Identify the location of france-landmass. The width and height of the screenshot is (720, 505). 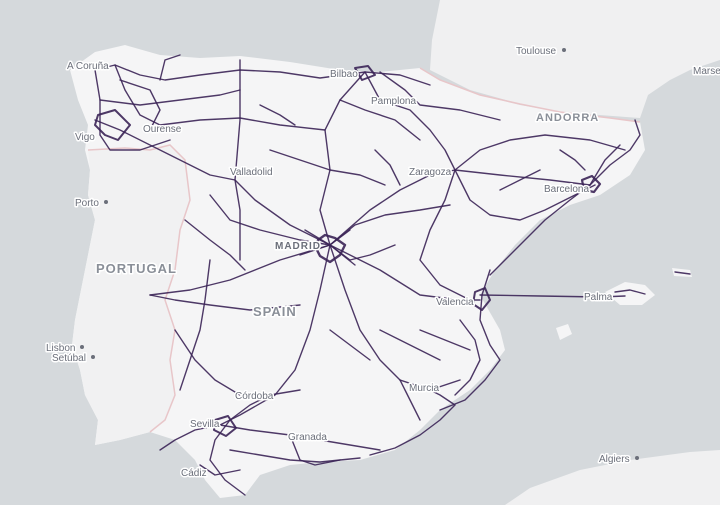
(575, 59).